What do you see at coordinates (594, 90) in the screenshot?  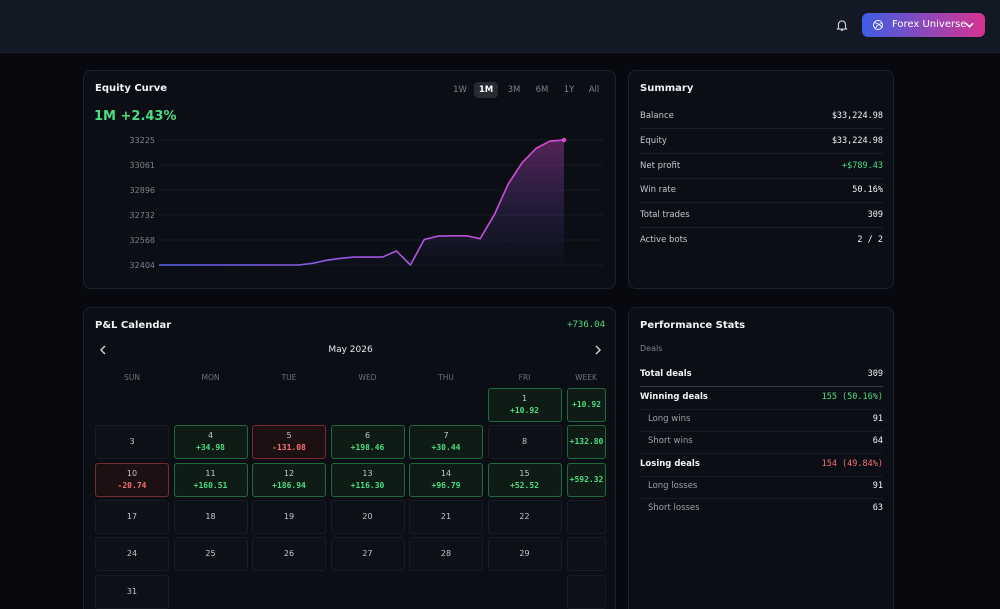 I see `period-button: All` at bounding box center [594, 90].